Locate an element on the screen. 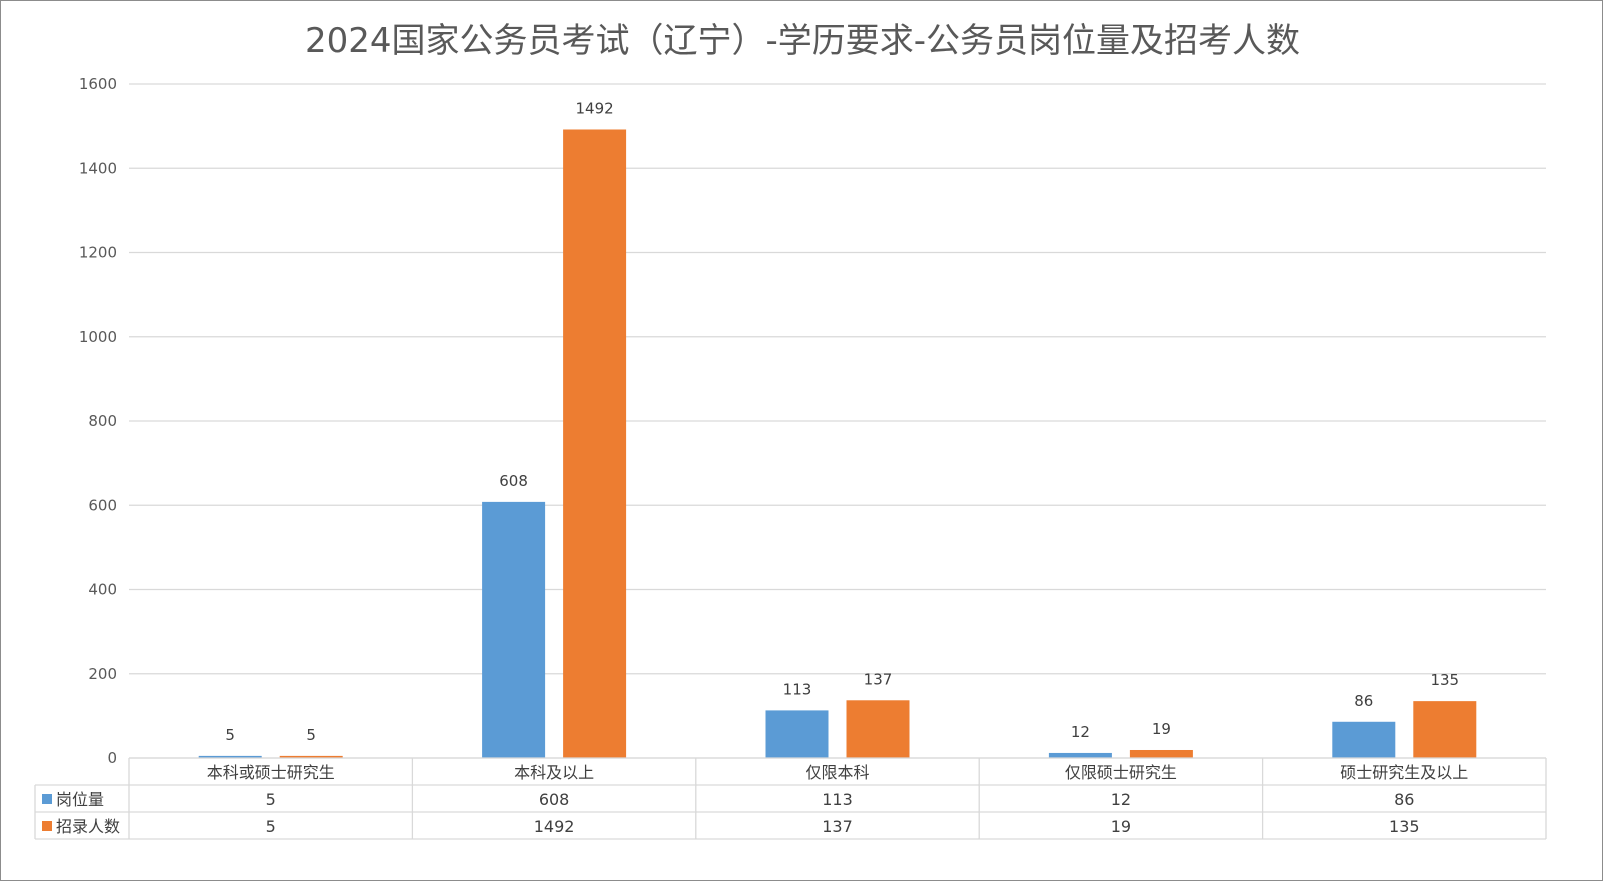  data-label: 608 is located at coordinates (513, 481).